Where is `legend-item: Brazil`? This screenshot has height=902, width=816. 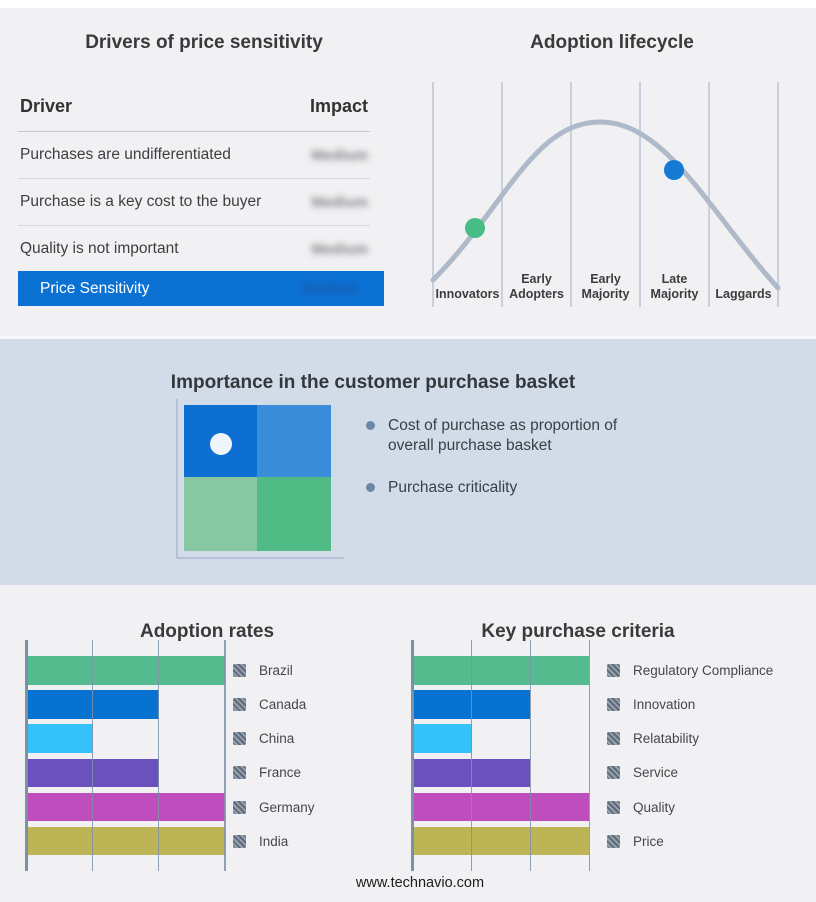
legend-item: Brazil is located at coordinates (274, 670).